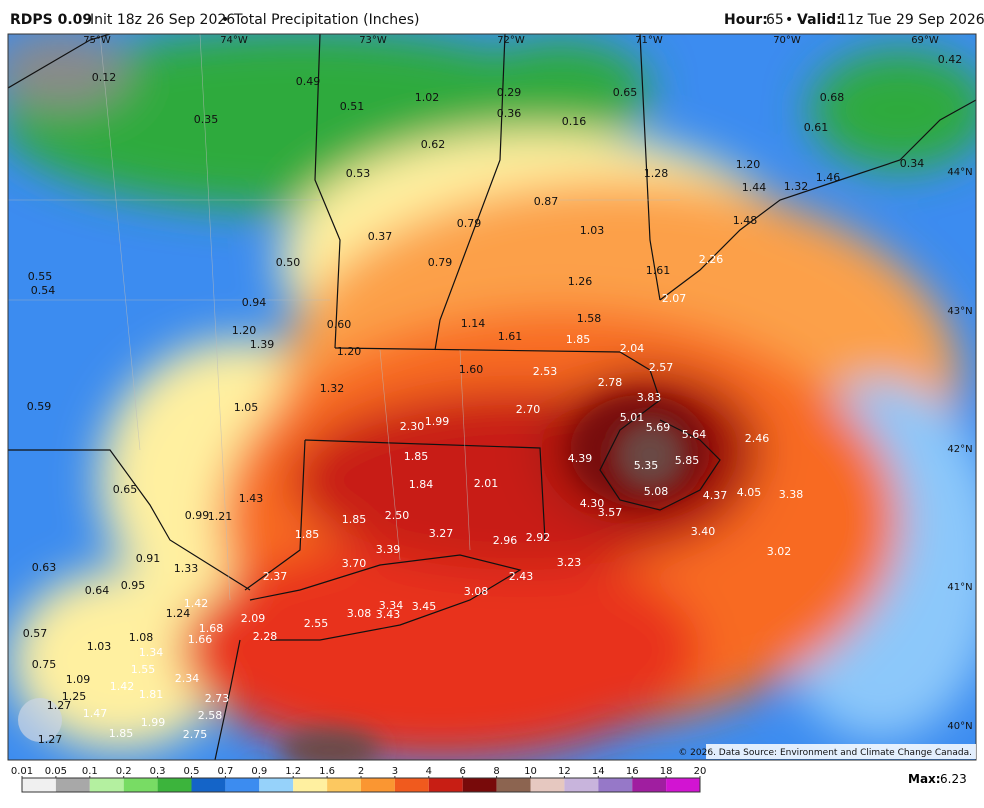 The image size is (984, 808). Describe the element at coordinates (912, 163) in the screenshot. I see `point-label: 0.34` at that location.